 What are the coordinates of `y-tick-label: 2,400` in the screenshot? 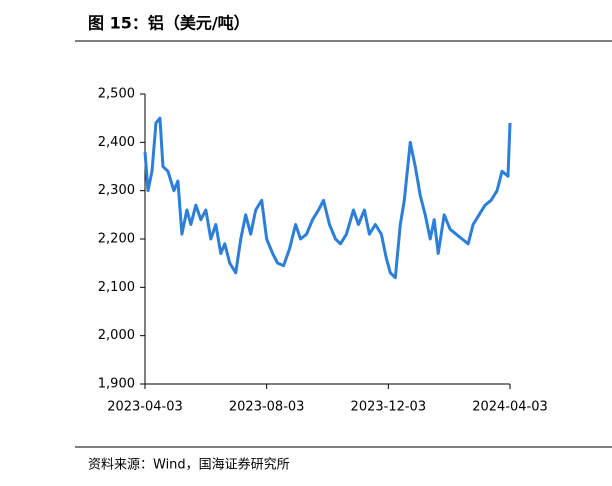 It's located at (116, 142).